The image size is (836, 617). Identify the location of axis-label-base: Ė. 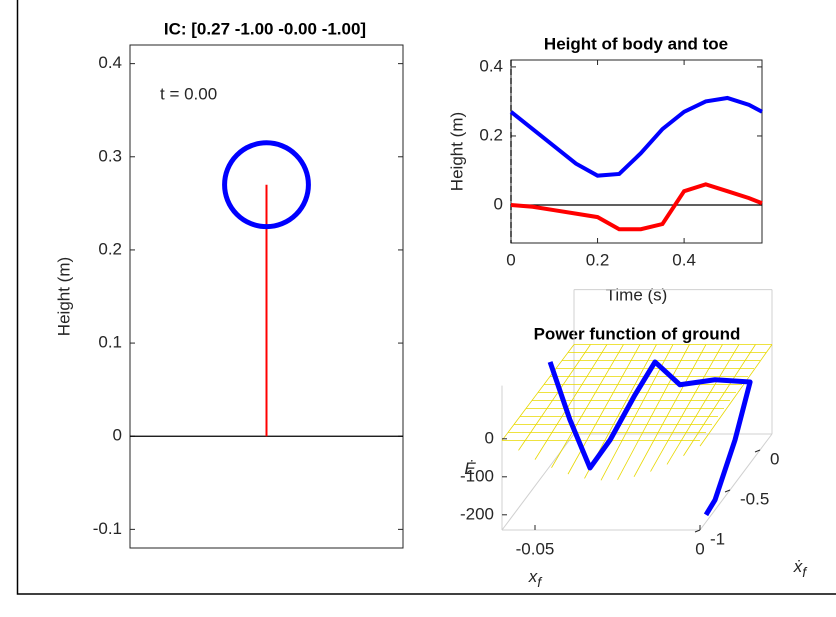
(470, 468).